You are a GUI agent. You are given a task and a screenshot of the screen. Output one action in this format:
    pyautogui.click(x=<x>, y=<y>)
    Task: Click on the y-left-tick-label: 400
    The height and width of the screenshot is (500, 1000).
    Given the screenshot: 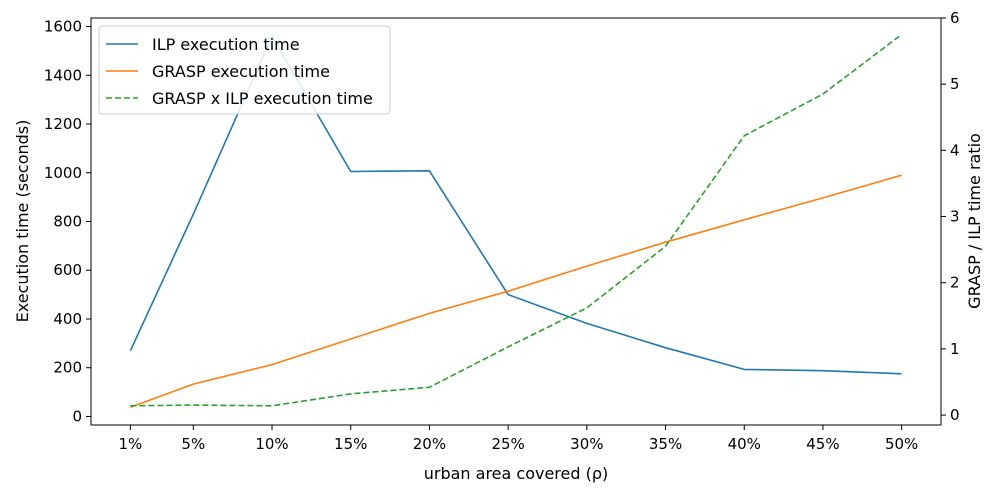 What is the action you would take?
    pyautogui.click(x=67, y=319)
    